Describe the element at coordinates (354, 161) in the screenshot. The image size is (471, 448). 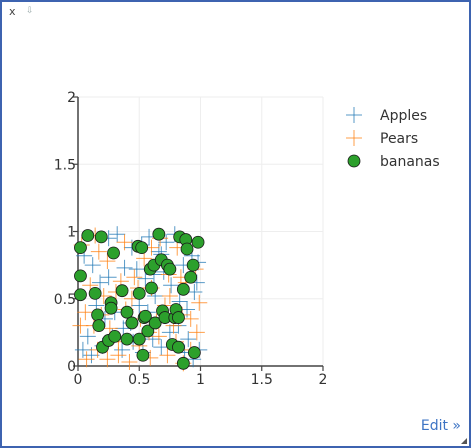
I see `legend-symbol-bananas` at that location.